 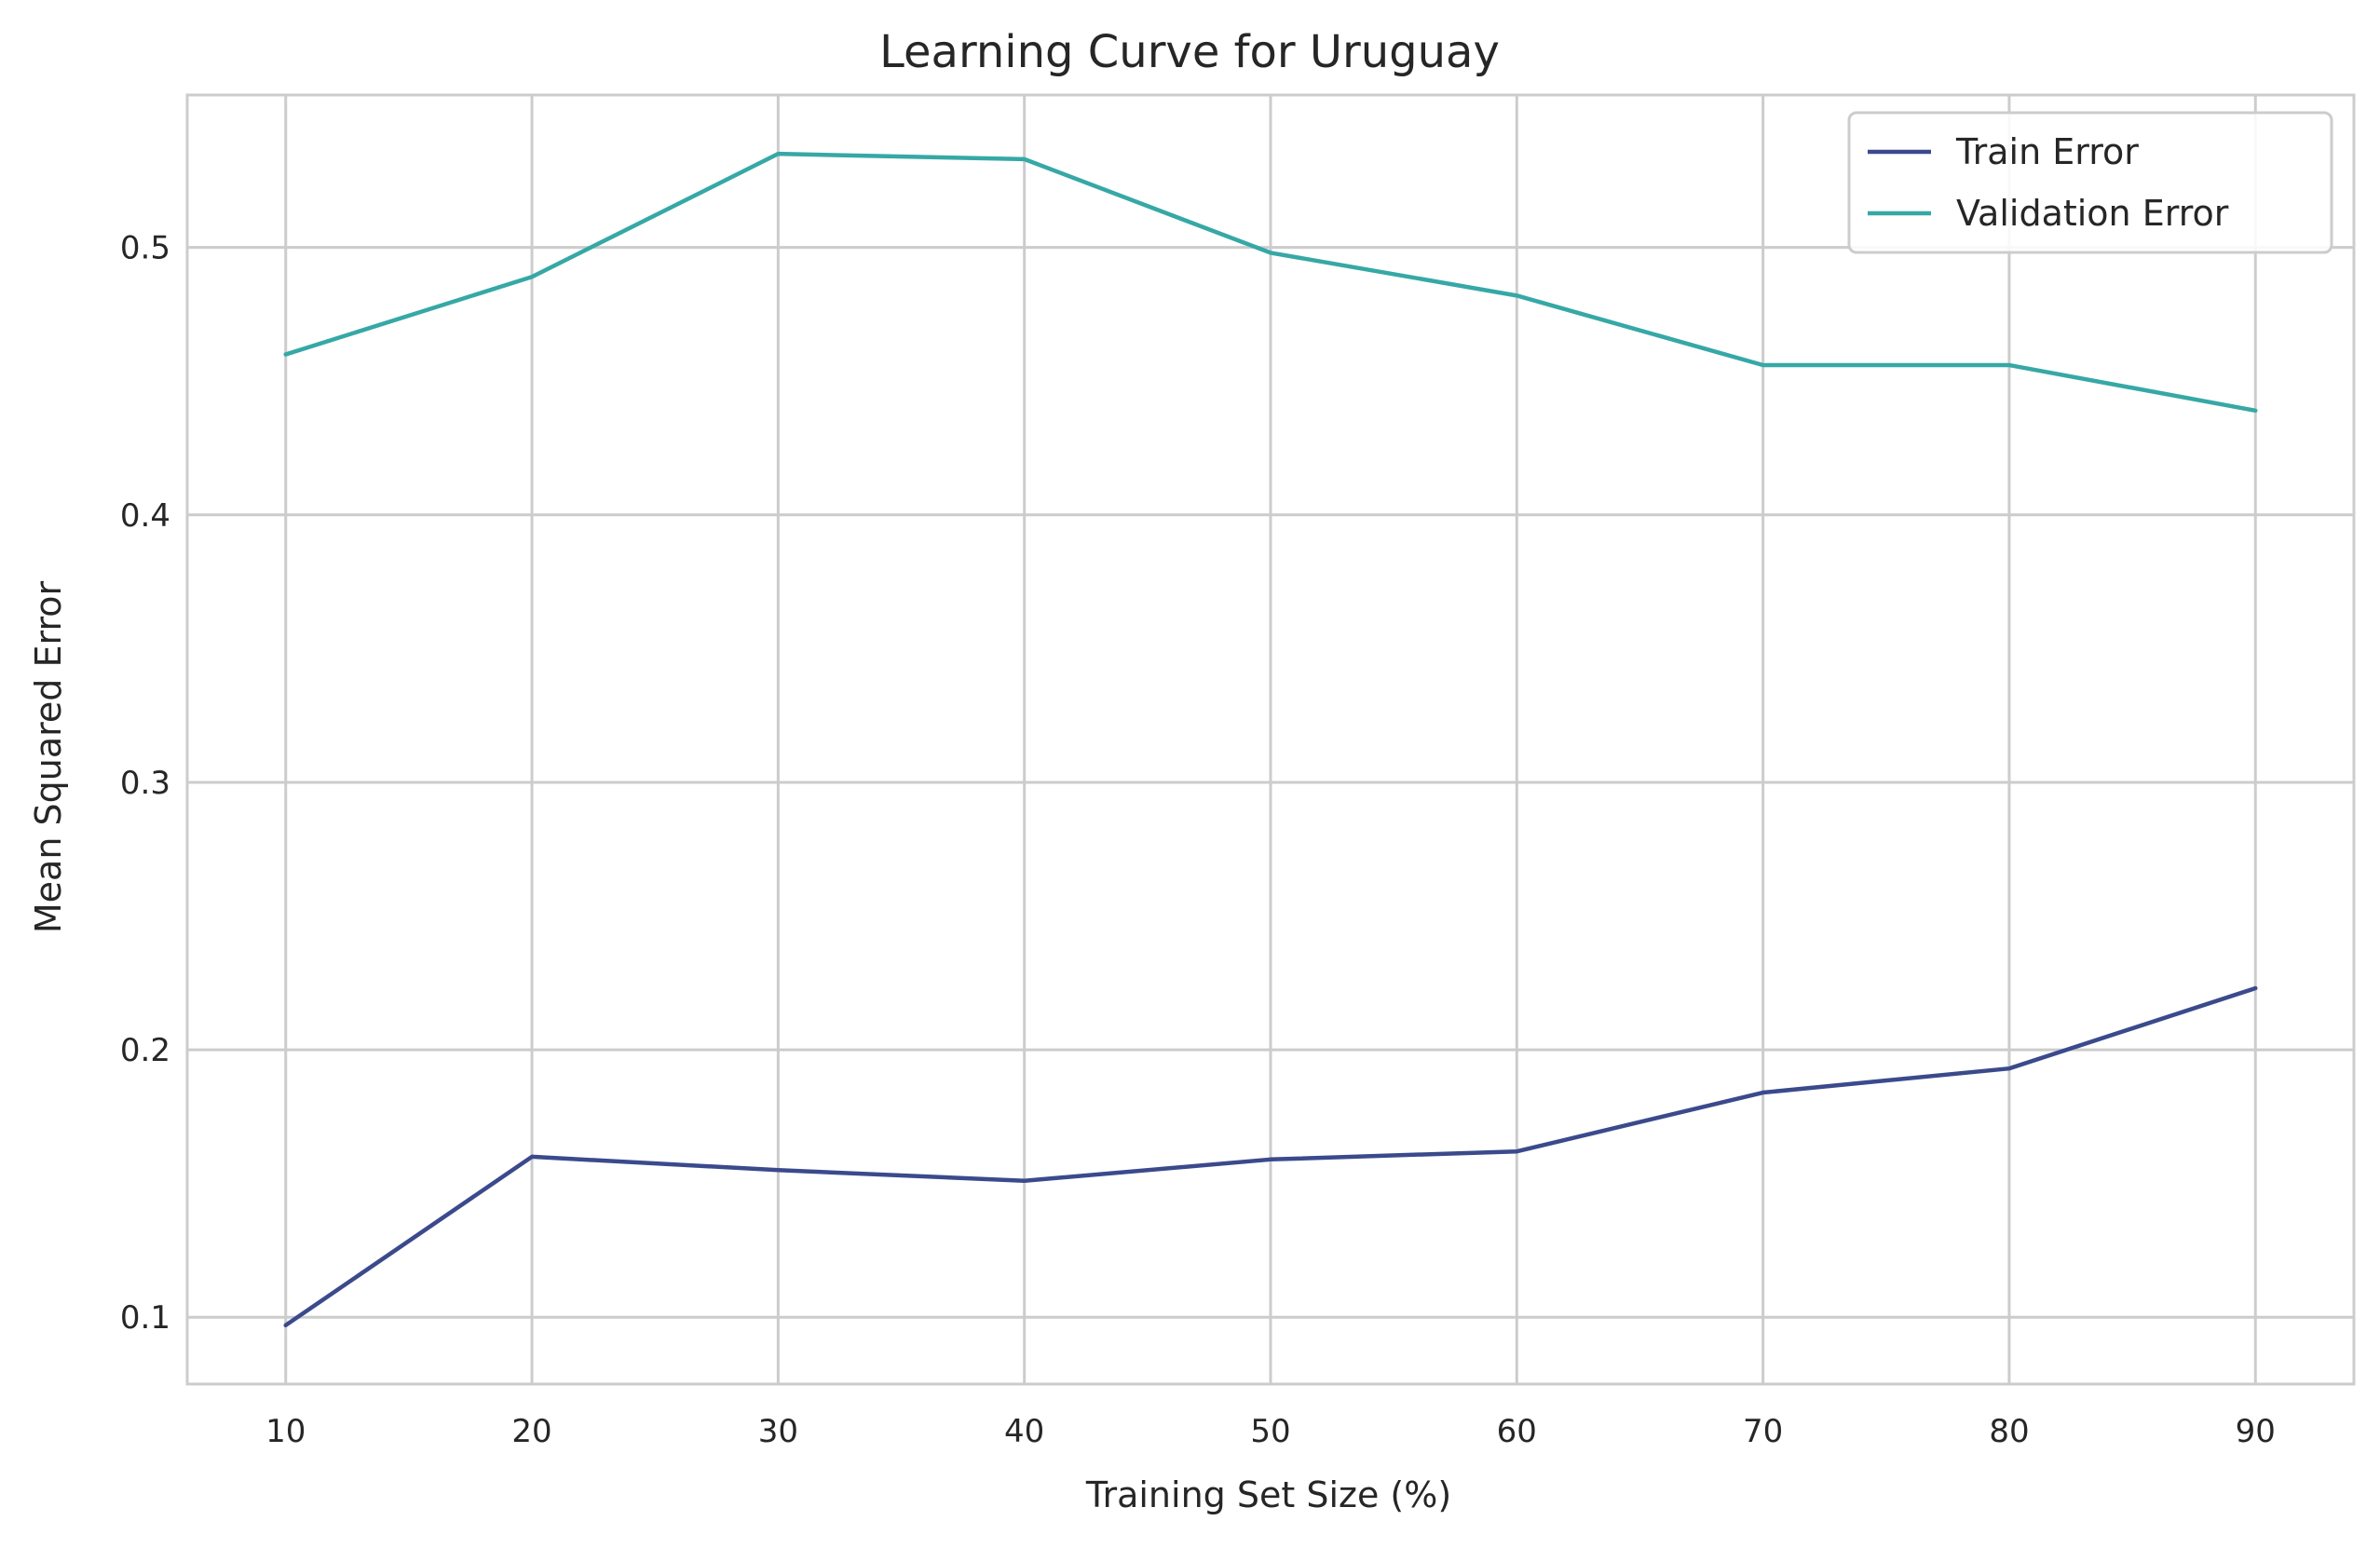 What do you see at coordinates (1189, 52) in the screenshot?
I see `chart-title: Learning Curve for Uruguay` at bounding box center [1189, 52].